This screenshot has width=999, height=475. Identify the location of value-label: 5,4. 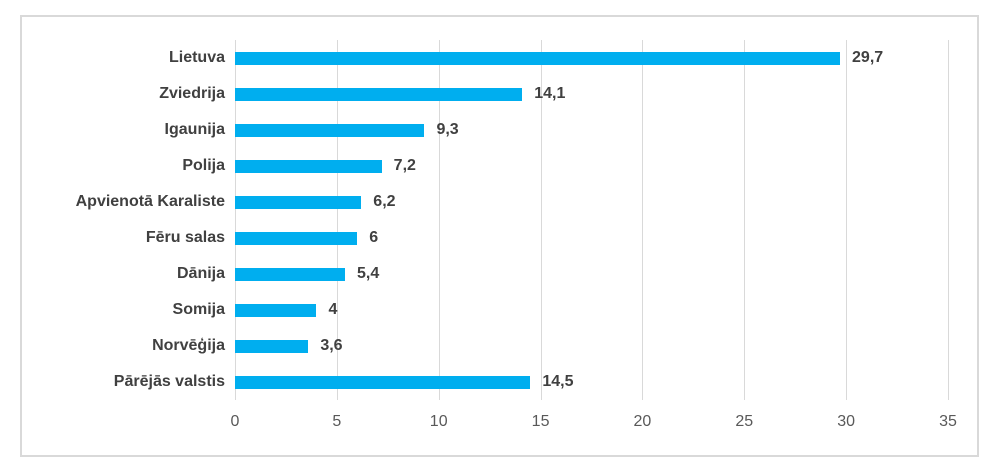
(368, 273).